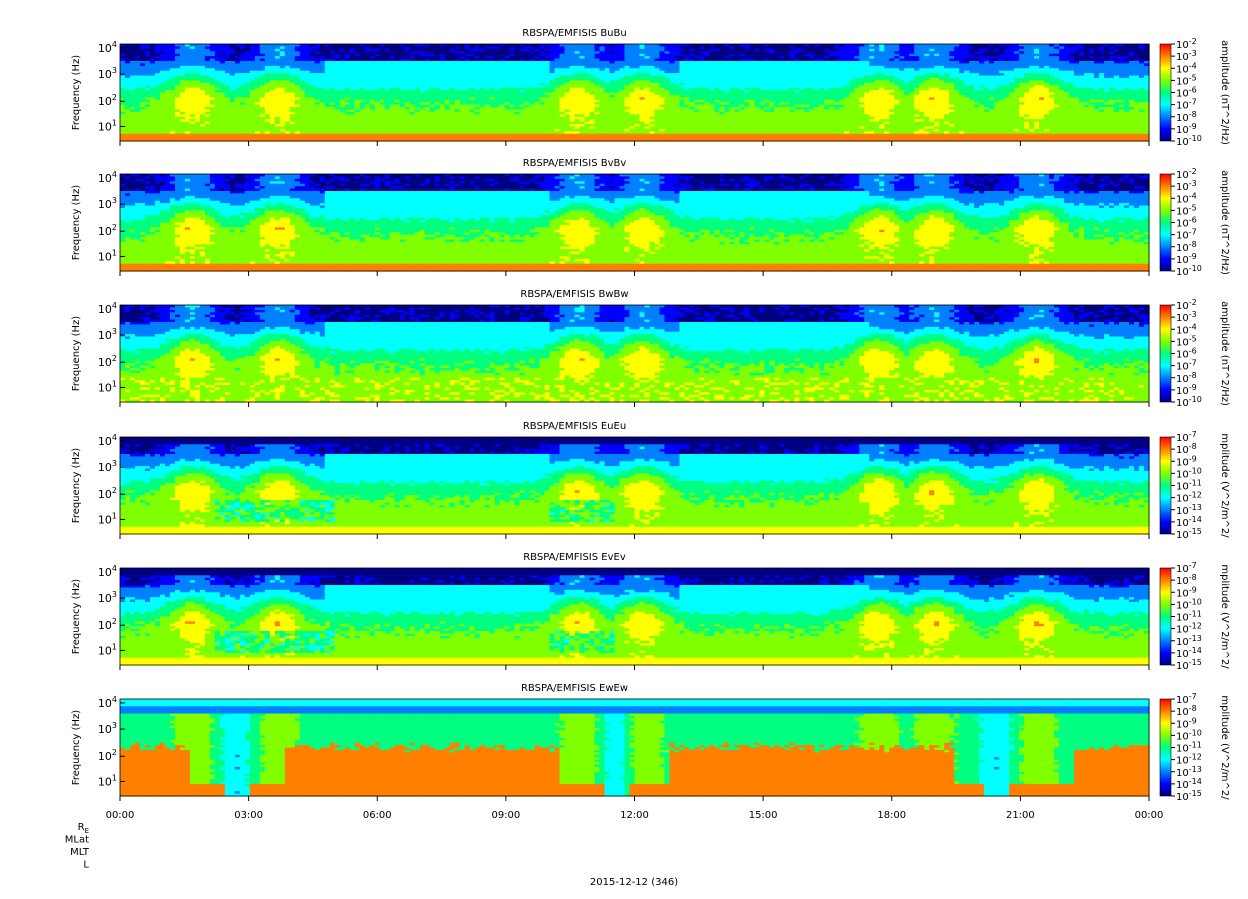 Image resolution: width=1248 pixels, height=899 pixels. I want to click on x-tick-label: 09:00, so click(505, 815).